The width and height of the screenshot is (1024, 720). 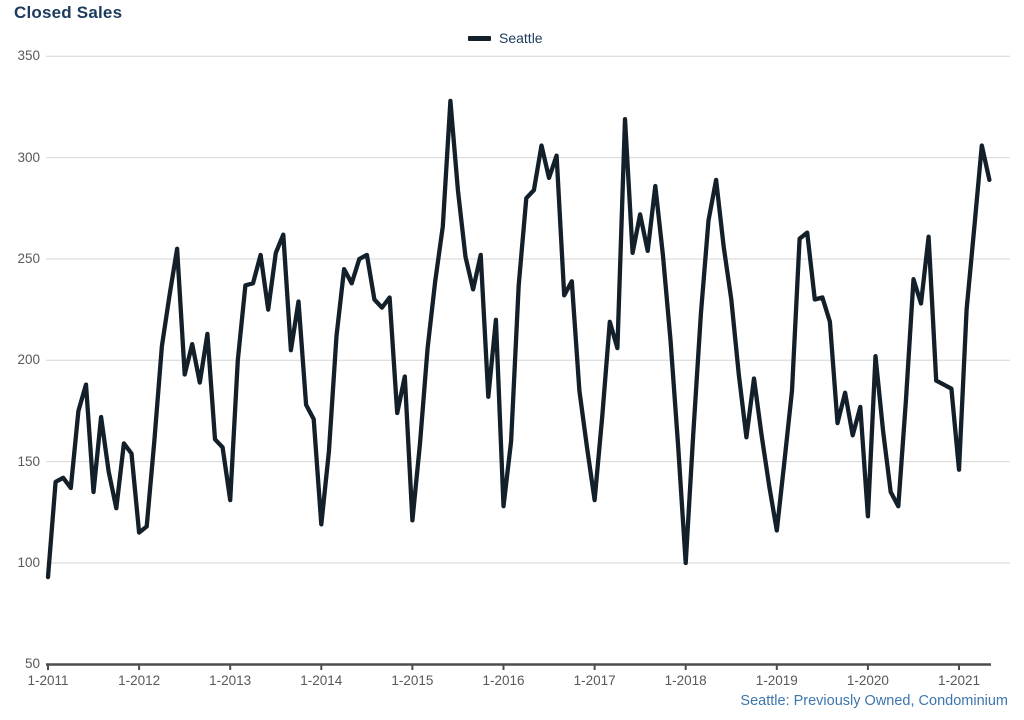 What do you see at coordinates (32, 664) in the screenshot?
I see `y-axis-label-50: 50` at bounding box center [32, 664].